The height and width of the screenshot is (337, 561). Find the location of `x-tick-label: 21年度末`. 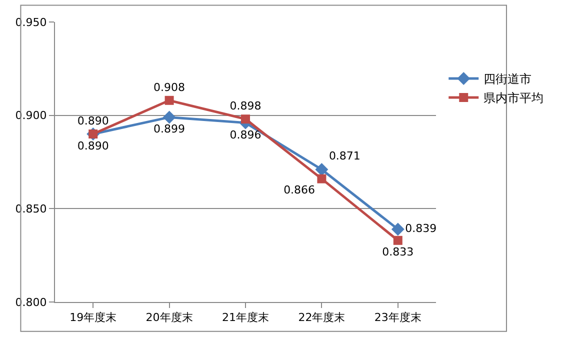

x-tick-label: 21年度末 is located at coordinates (245, 317).